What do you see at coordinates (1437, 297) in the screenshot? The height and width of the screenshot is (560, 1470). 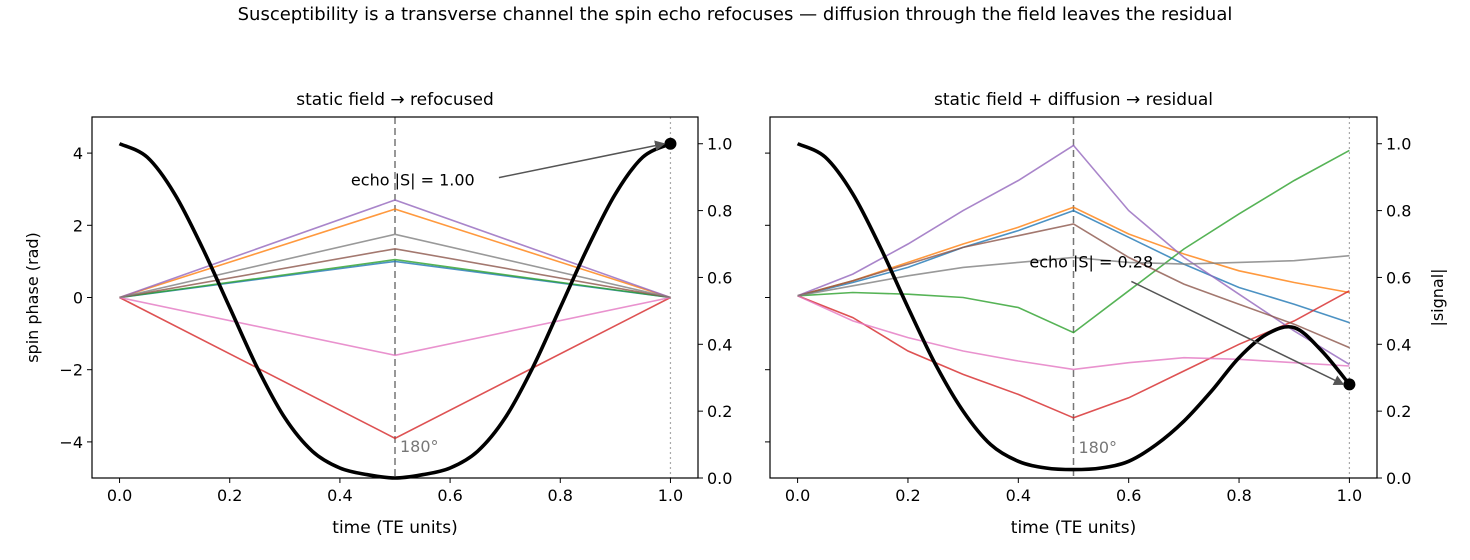 I see `y2-axis-label: |signal|` at bounding box center [1437, 297].